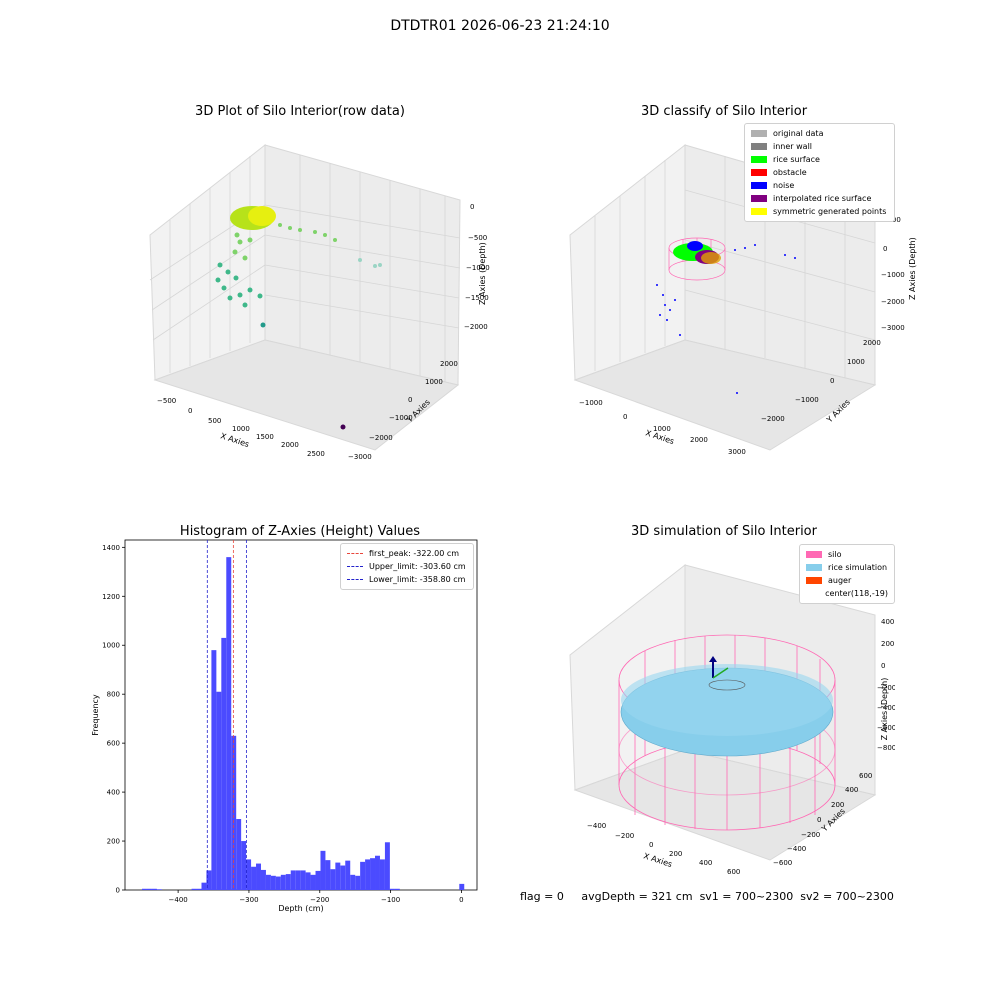 The image size is (1000, 1000). What do you see at coordinates (417, 566) in the screenshot?
I see `legend-label: Upper_limit: -303.60 cm` at bounding box center [417, 566].